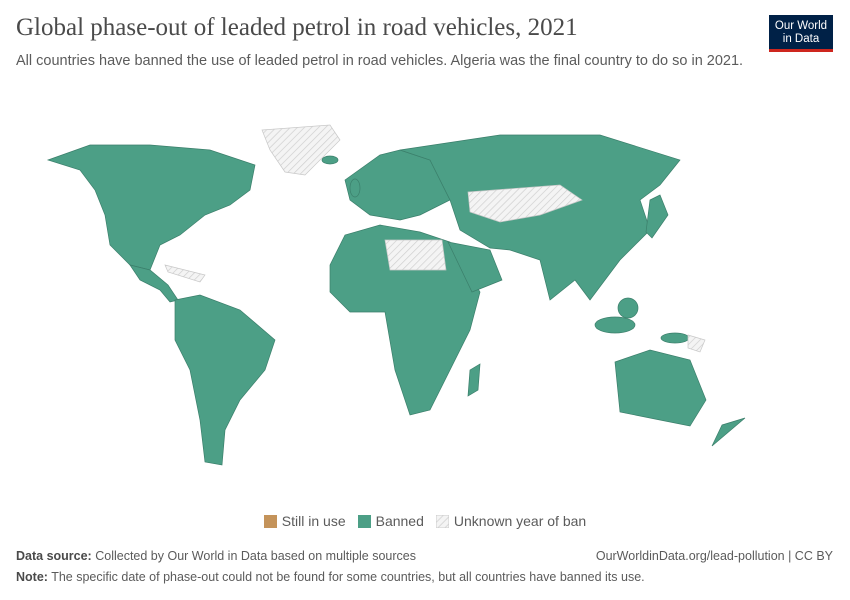  I want to click on legend-label: Still in use, so click(313, 521).